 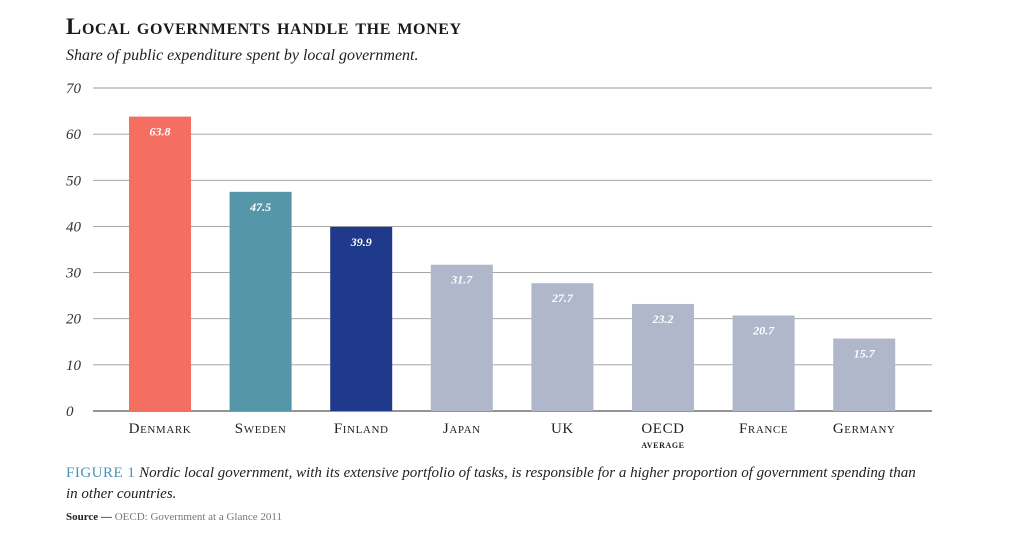 I want to click on y-tick-label: 70, so click(x=74, y=89).